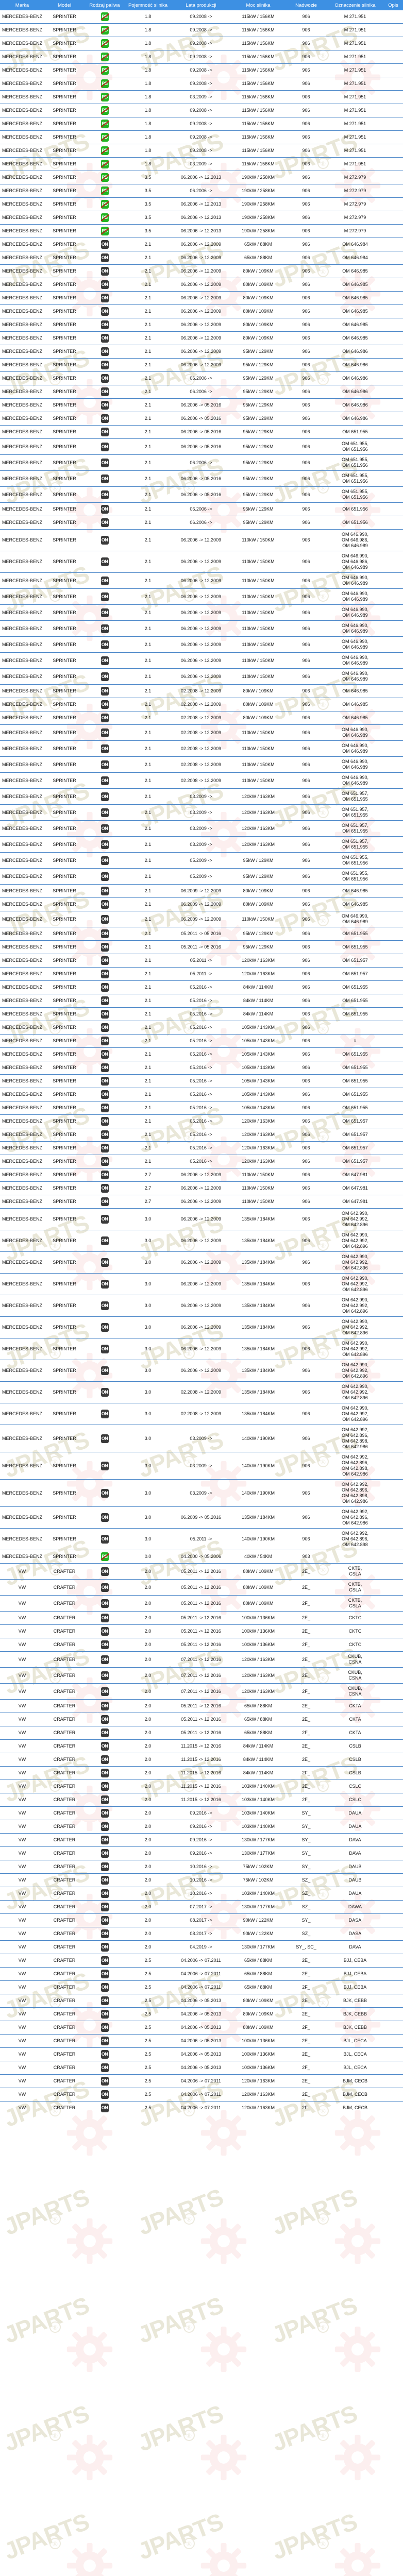  What do you see at coordinates (22, 5) in the screenshot?
I see `column-header-marka: Marka` at bounding box center [22, 5].